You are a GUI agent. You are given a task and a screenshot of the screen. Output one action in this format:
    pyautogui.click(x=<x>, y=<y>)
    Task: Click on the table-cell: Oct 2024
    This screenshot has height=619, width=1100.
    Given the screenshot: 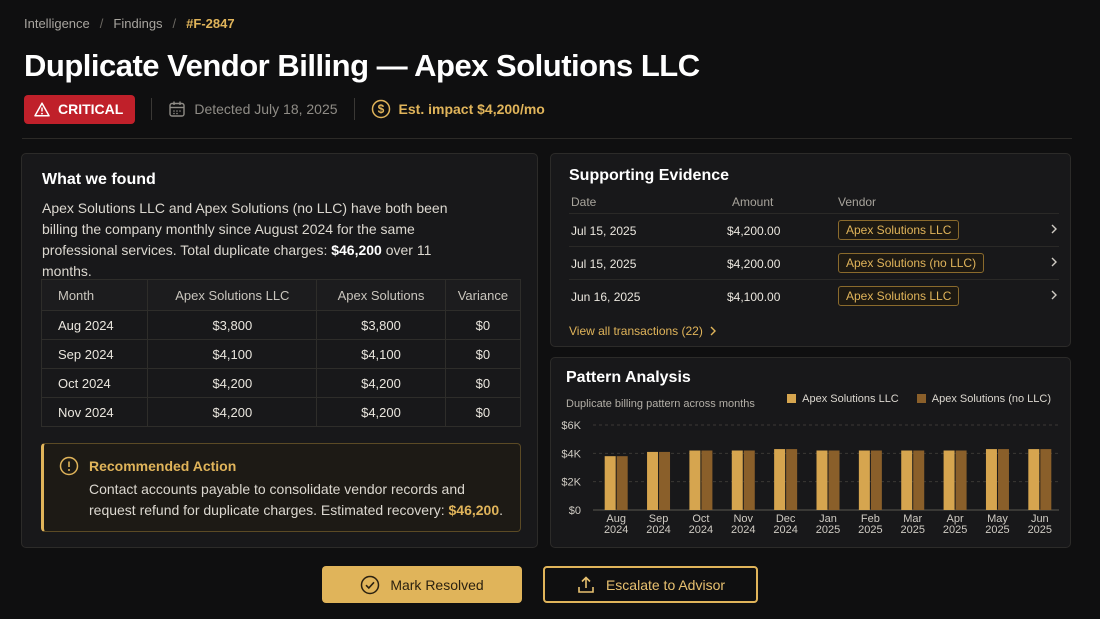 What is the action you would take?
    pyautogui.click(x=94, y=383)
    